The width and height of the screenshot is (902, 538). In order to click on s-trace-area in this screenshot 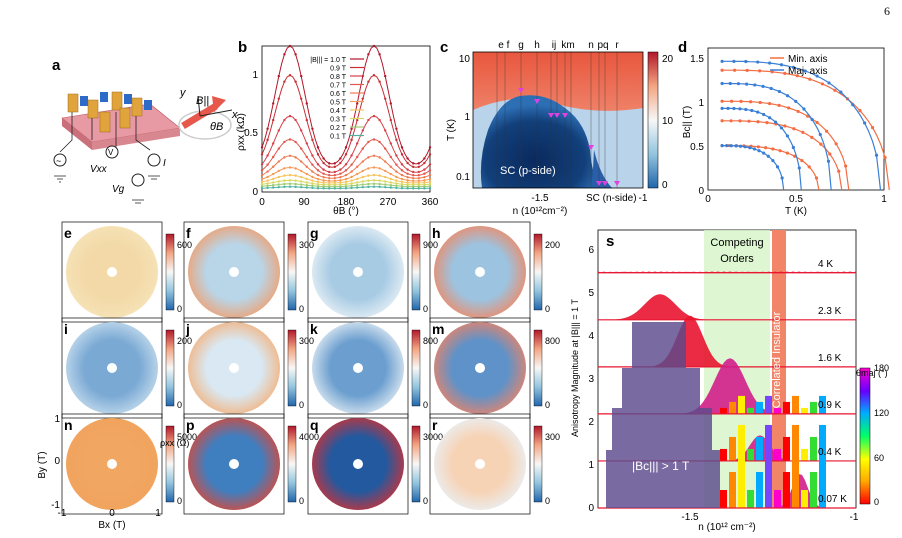, I will do `click(727, 307)`.